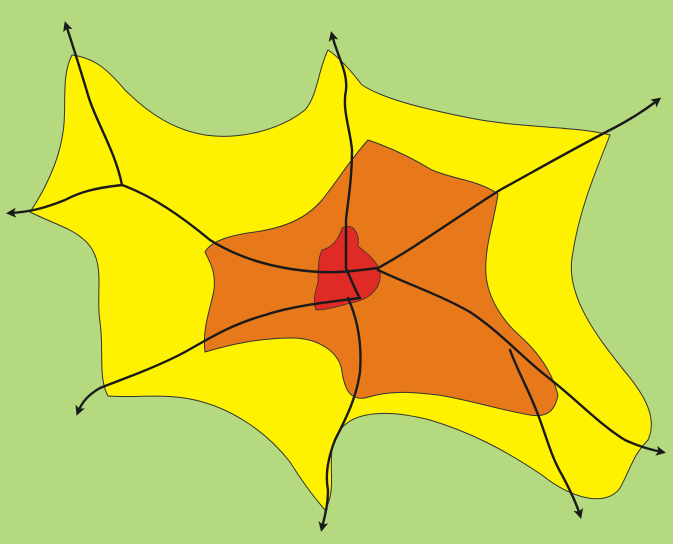 Image resolution: width=673 pixels, height=544 pixels. What do you see at coordinates (340, 414) in the screenshot?
I see `road-south` at bounding box center [340, 414].